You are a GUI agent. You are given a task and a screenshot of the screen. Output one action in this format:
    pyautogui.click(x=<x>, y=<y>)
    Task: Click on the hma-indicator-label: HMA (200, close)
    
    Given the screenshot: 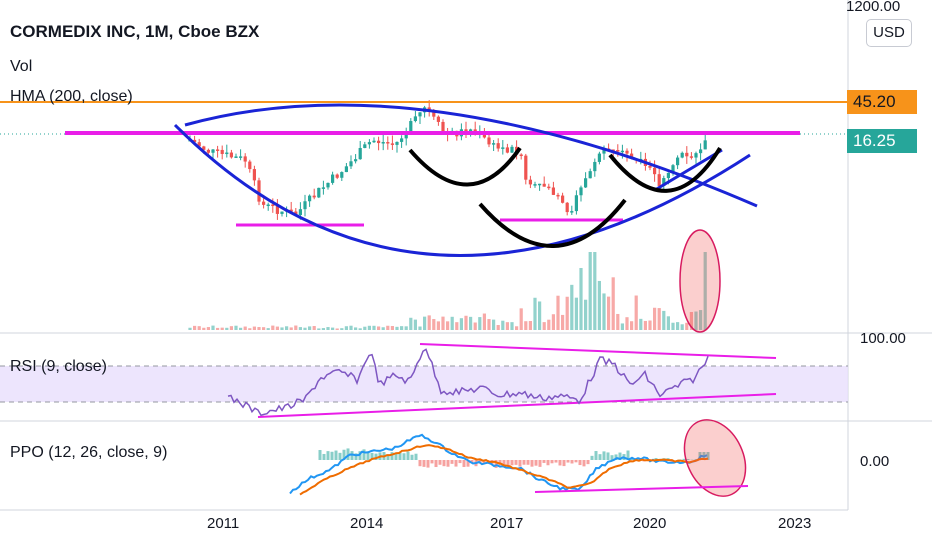 What is the action you would take?
    pyautogui.click(x=71, y=96)
    